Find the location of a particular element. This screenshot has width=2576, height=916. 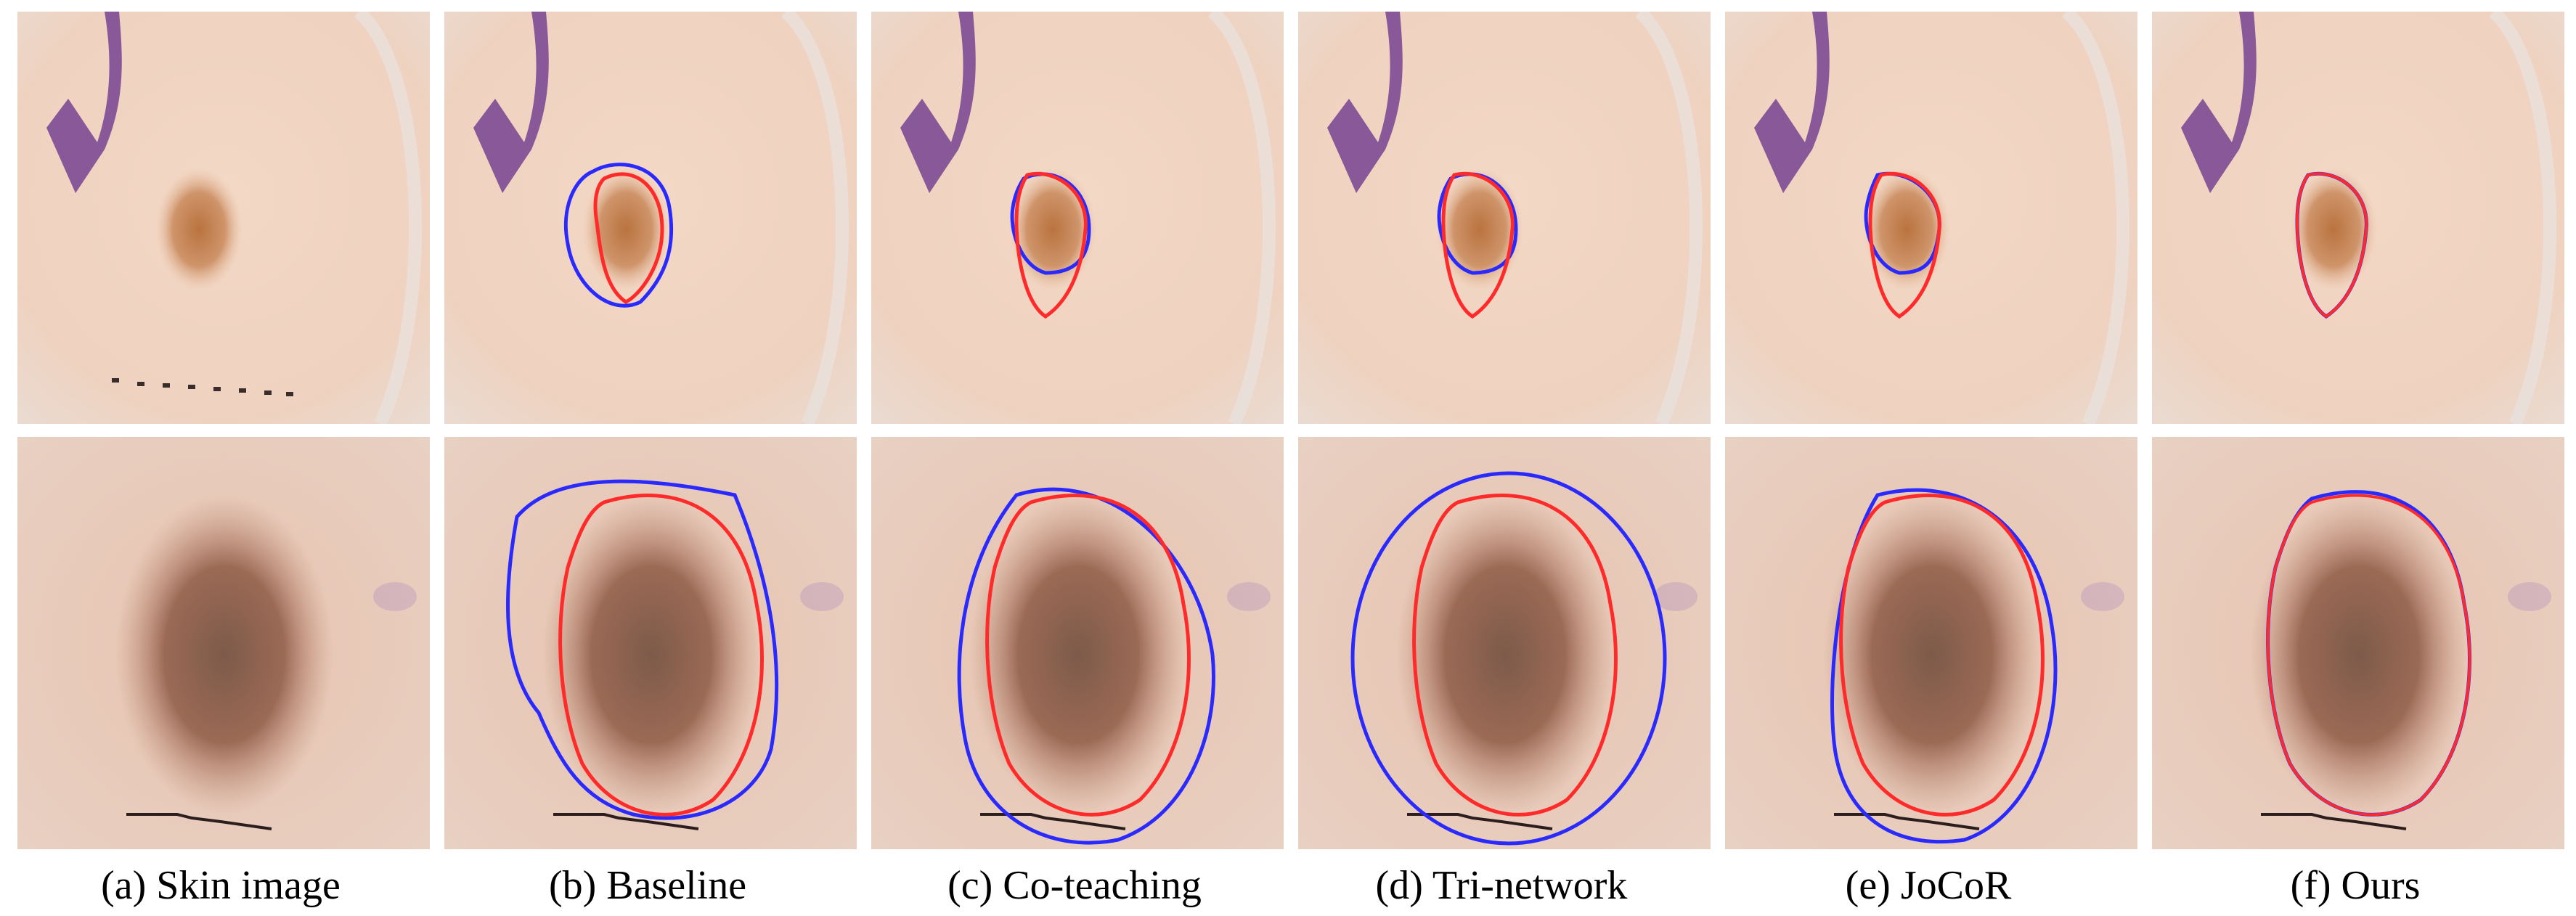

panel-r2-coteaching is located at coordinates (1077, 643).